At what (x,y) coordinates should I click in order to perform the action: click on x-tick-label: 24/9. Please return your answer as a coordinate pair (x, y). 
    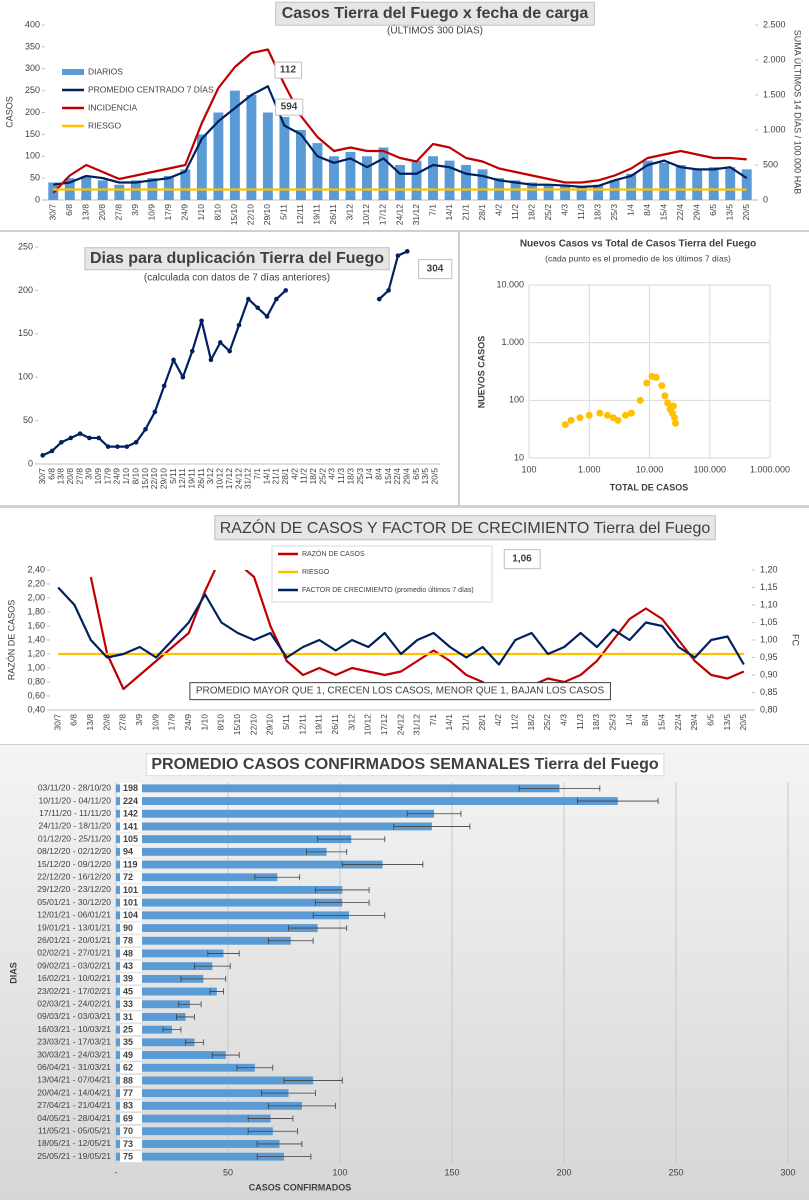
    Looking at the image, I should click on (117, 476).